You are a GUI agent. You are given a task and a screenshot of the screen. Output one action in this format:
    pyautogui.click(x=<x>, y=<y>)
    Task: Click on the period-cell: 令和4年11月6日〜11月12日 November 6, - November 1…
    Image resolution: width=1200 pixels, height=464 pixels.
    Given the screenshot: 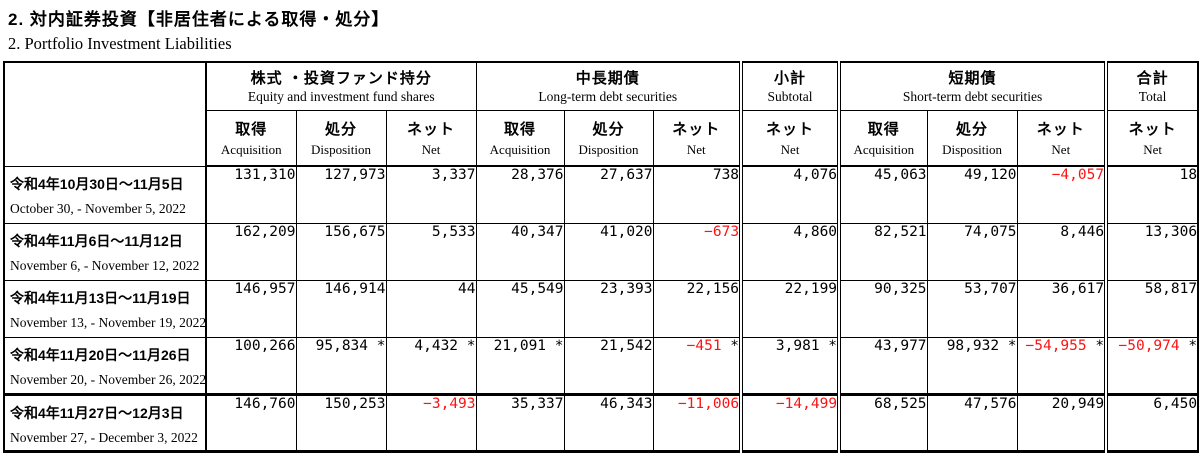 What is the action you would take?
    pyautogui.click(x=105, y=251)
    